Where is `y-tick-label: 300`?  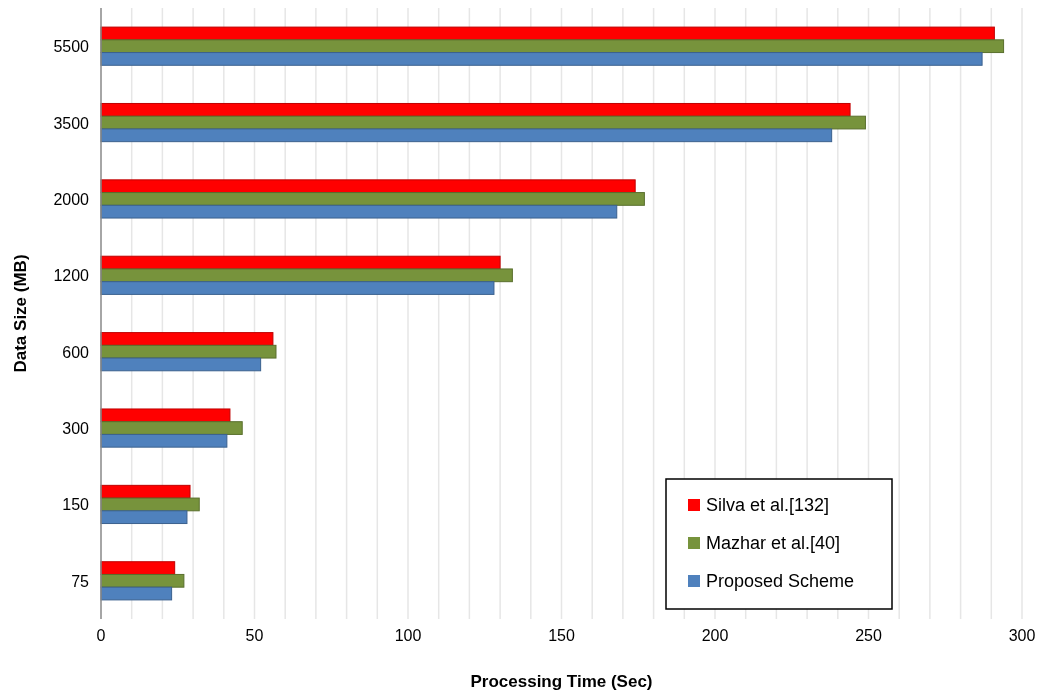 y-tick-label: 300 is located at coordinates (76, 429).